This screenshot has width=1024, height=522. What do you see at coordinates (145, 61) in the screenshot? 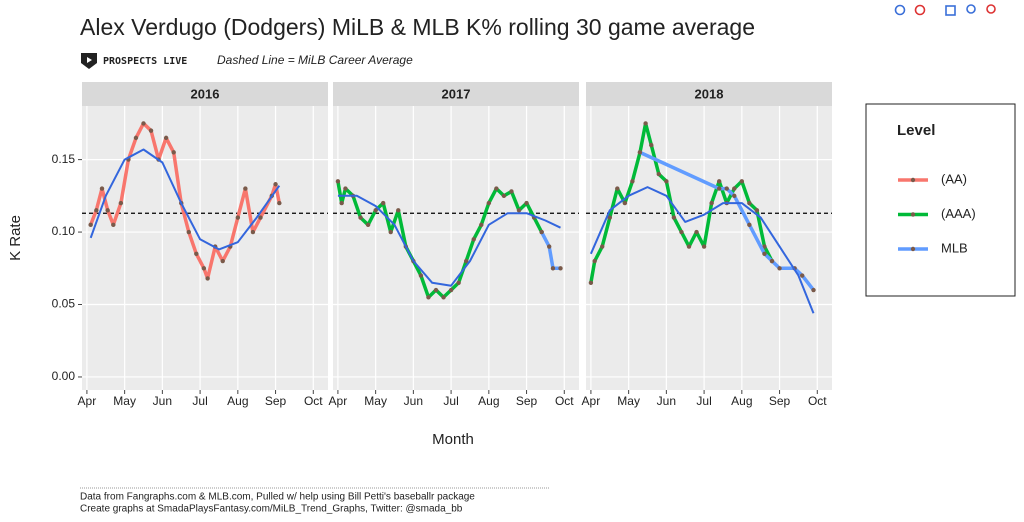
I see `logo-text: PROSPECTS LIVE` at bounding box center [145, 61].